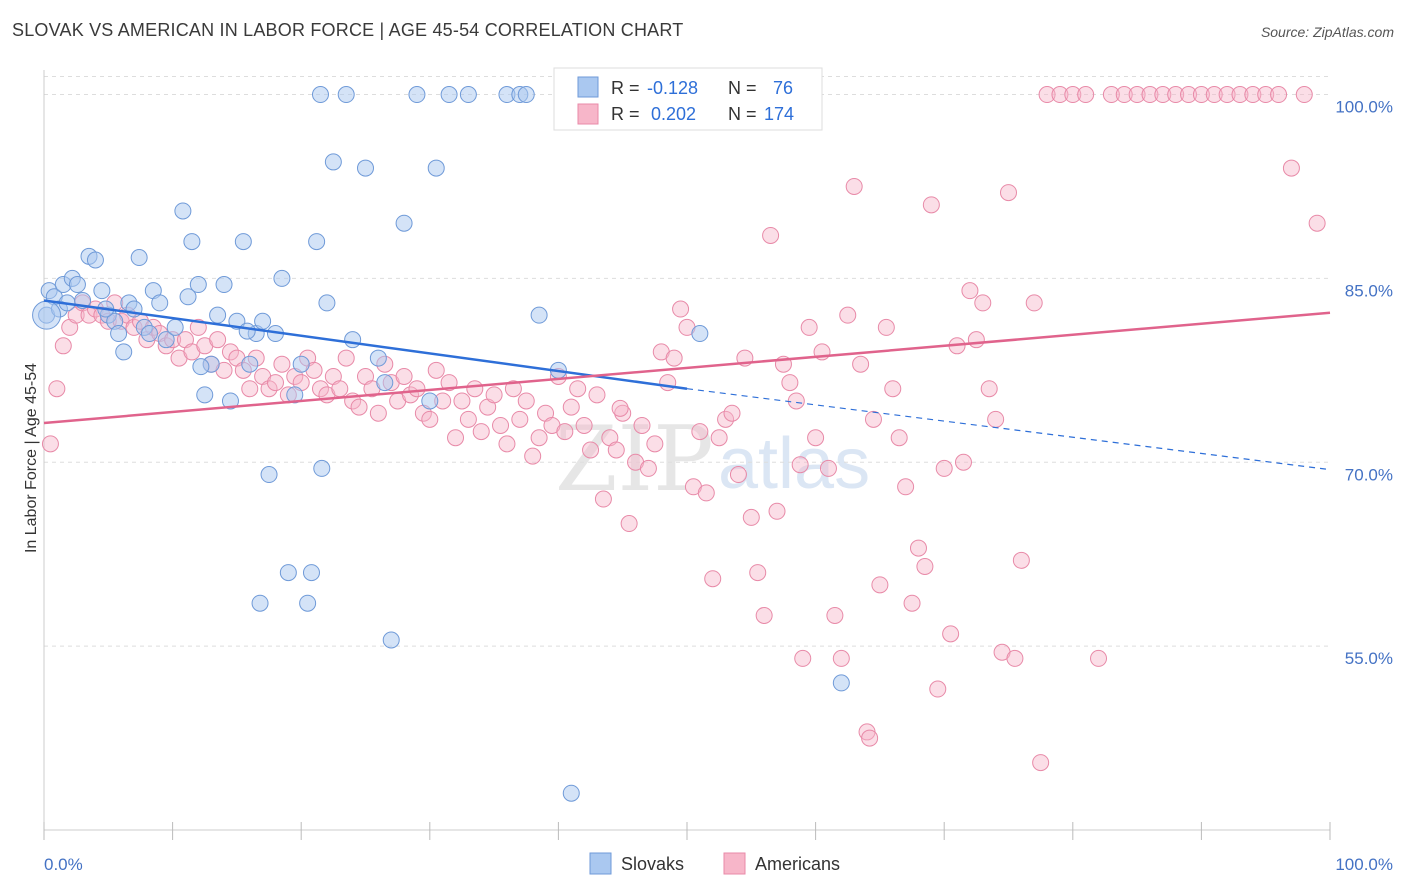 The width and height of the screenshot is (1406, 892). I want to click on legend-swatch-americans, so click(588, 114).